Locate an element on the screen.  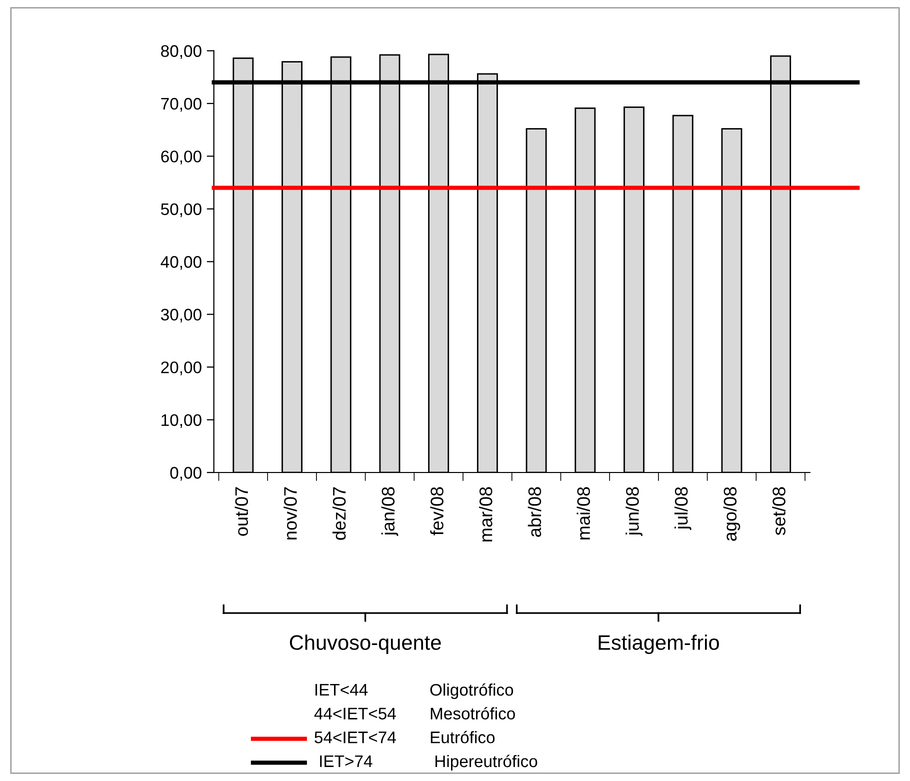
text: IET<44 is located at coordinates (341, 690).